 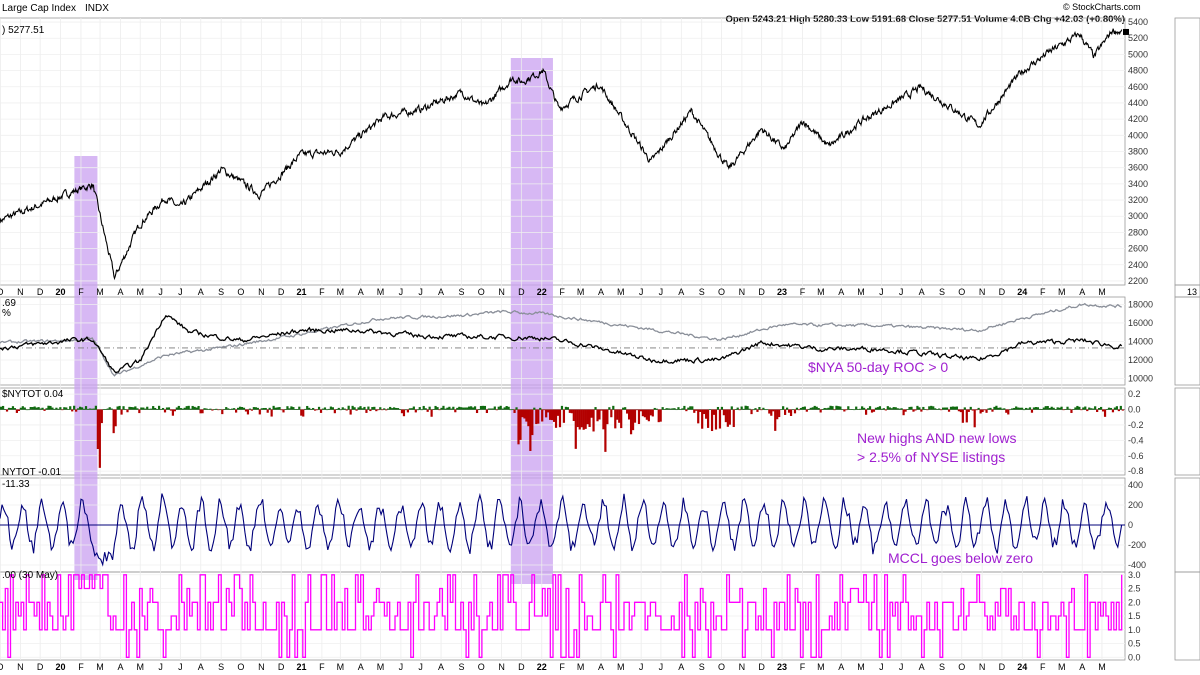 What do you see at coordinates (1140, 341) in the screenshot?
I see `y-tick-label: 14000` at bounding box center [1140, 341].